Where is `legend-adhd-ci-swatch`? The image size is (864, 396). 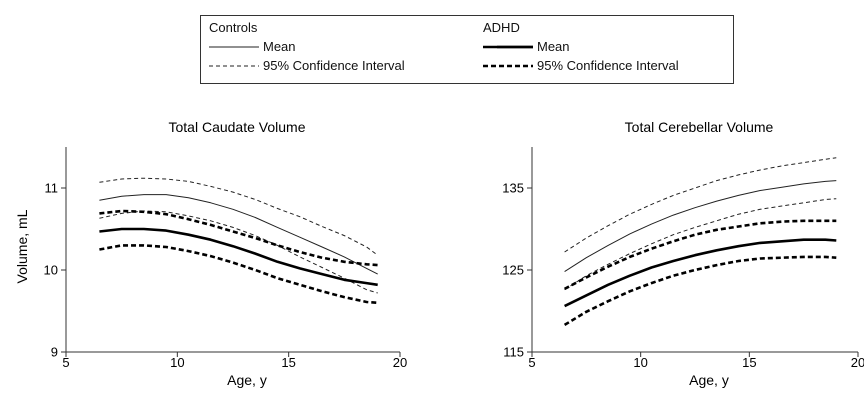
legend-adhd-ci-swatch is located at coordinates (508, 66).